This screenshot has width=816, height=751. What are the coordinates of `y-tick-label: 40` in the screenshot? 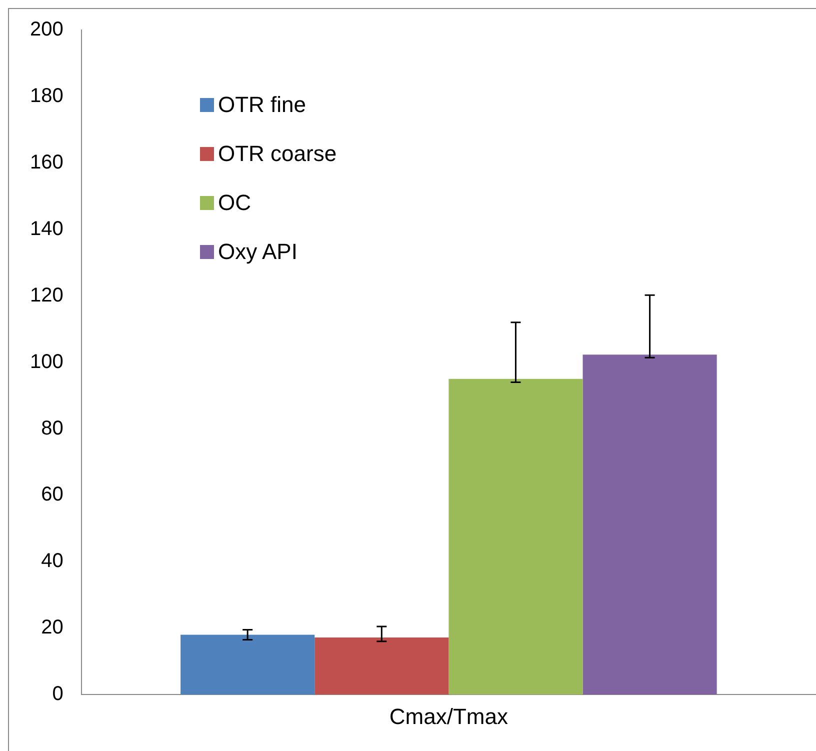 It's located at (52, 561).